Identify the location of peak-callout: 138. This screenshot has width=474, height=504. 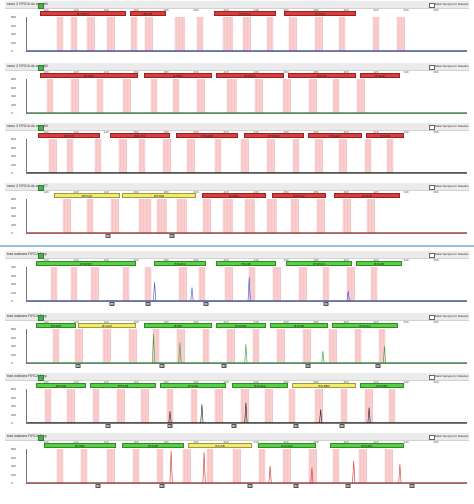
(162, 366).